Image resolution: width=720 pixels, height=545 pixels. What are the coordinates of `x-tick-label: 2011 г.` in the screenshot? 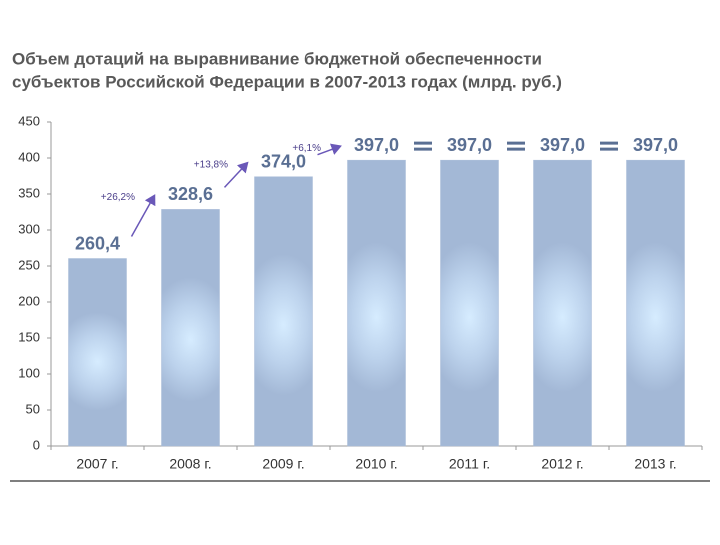 It's located at (469, 464).